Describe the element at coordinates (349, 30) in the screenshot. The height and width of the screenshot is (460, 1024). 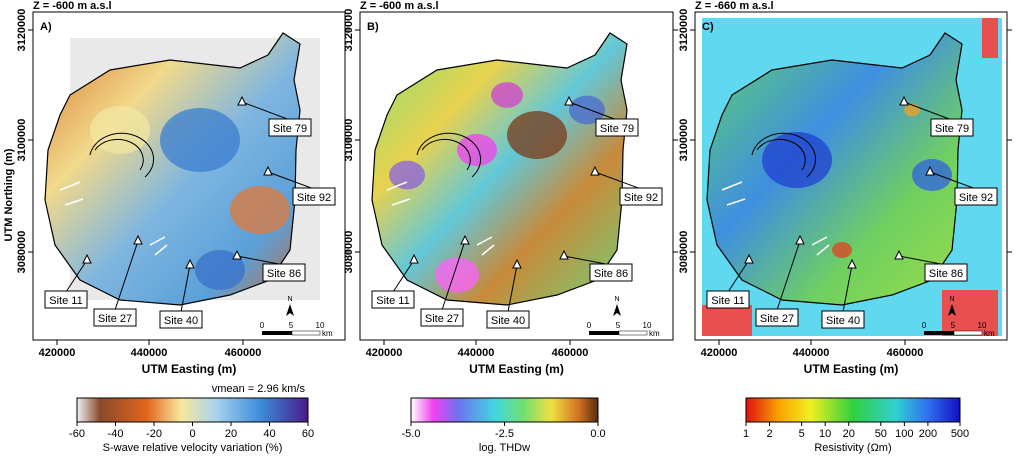
I see `y-tick-label: 3120000` at that location.